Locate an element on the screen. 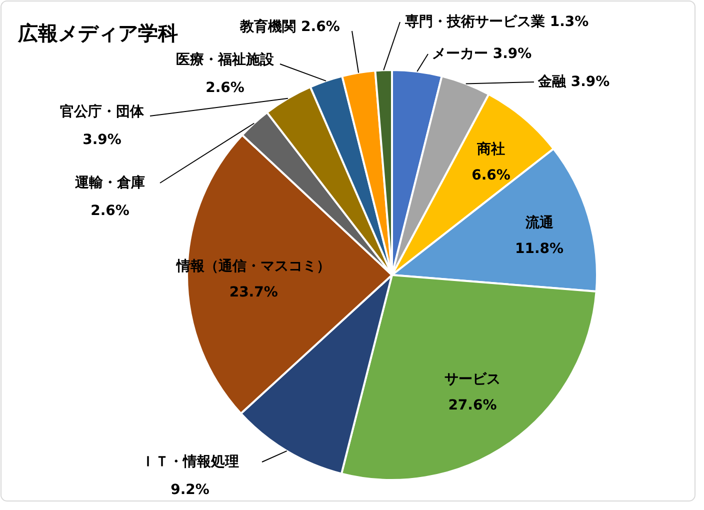 The height and width of the screenshot is (510, 704). slice-label: 金融 is located at coordinates (552, 82).